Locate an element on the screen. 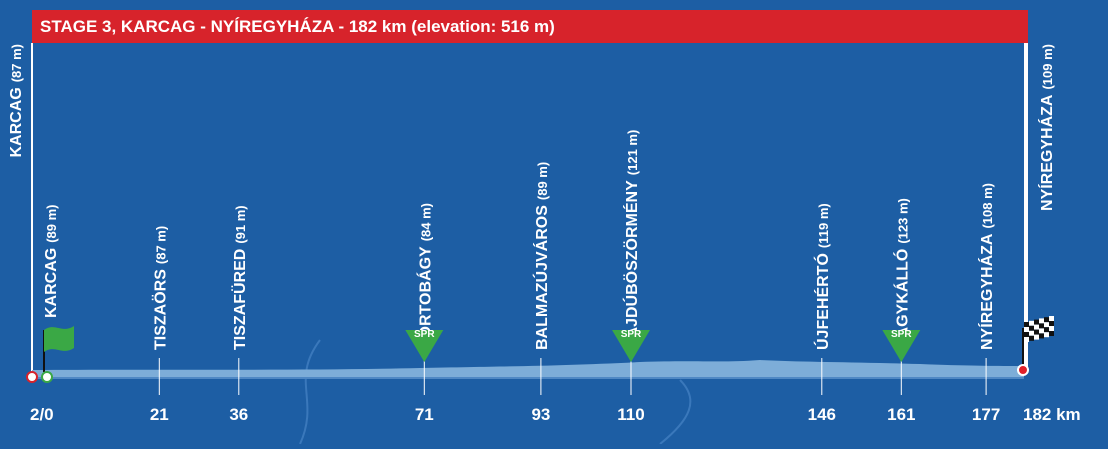  place-elevation: (108 m) is located at coordinates (987, 206).